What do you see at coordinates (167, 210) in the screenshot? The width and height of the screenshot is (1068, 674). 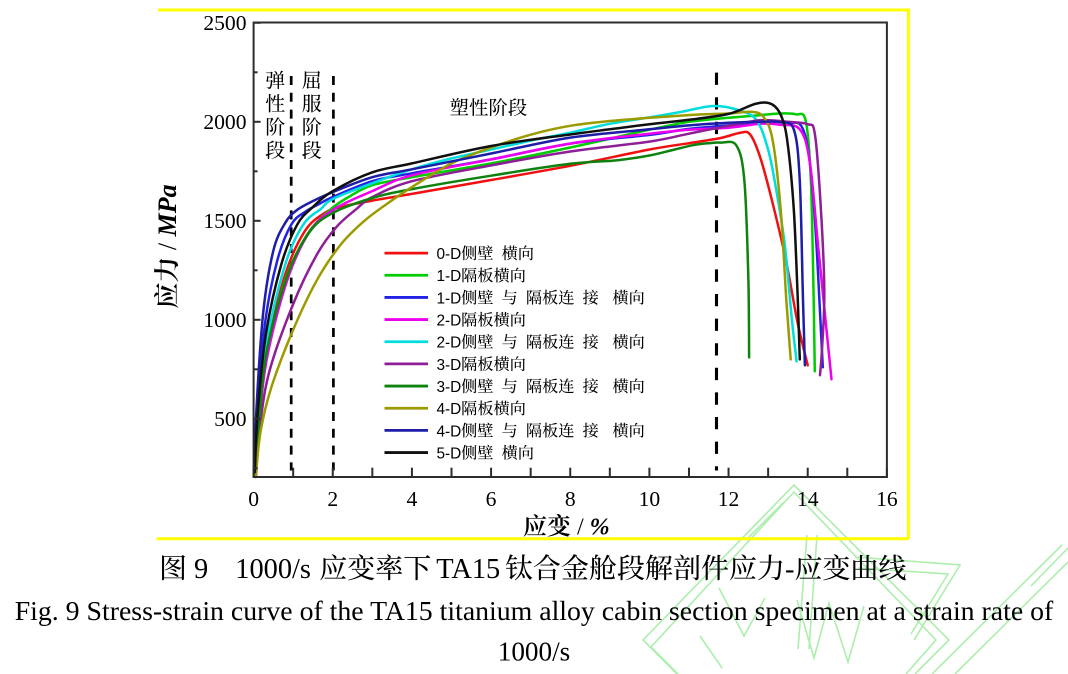 I see `svg-text: MPa` at bounding box center [167, 210].